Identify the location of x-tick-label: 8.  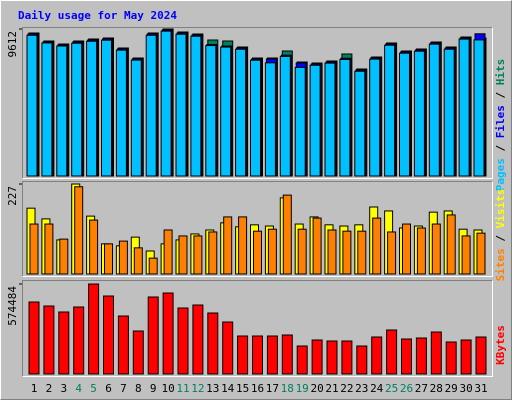
(138, 388).